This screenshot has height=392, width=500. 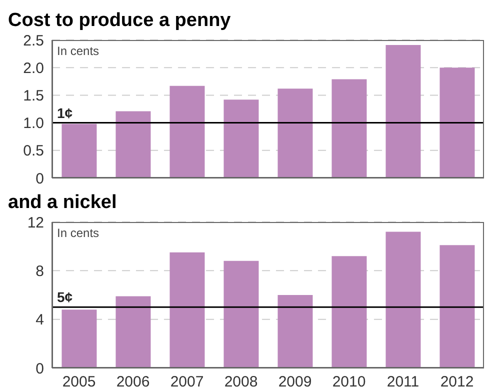 What do you see at coordinates (40, 320) in the screenshot?
I see `y-tick-label: 4` at bounding box center [40, 320].